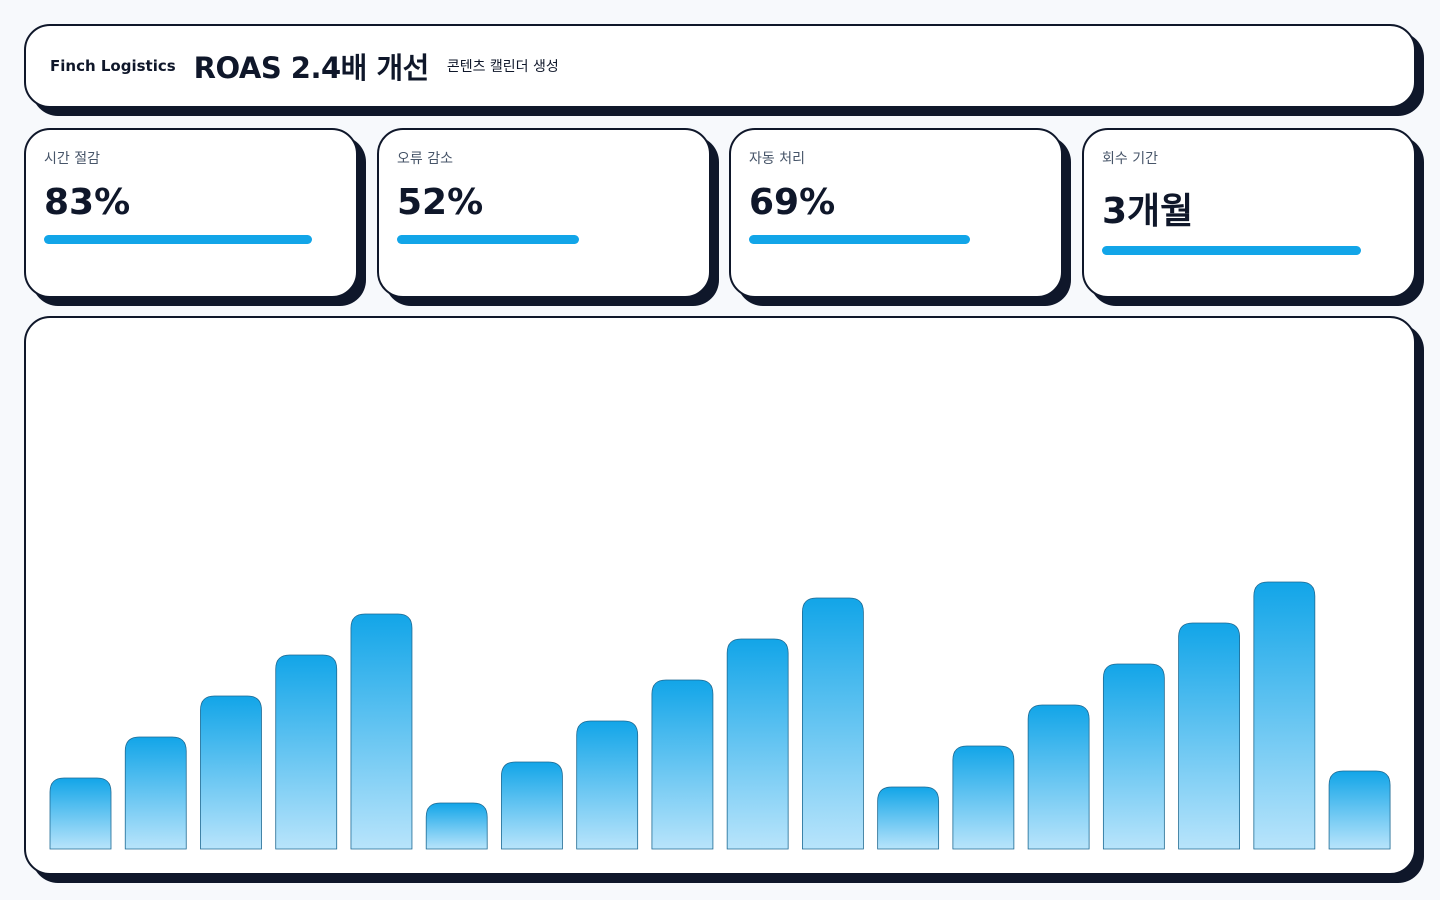 This screenshot has height=900, width=1440. Describe the element at coordinates (1148, 211) in the screenshot. I see `kpi-value: 3개월` at that location.